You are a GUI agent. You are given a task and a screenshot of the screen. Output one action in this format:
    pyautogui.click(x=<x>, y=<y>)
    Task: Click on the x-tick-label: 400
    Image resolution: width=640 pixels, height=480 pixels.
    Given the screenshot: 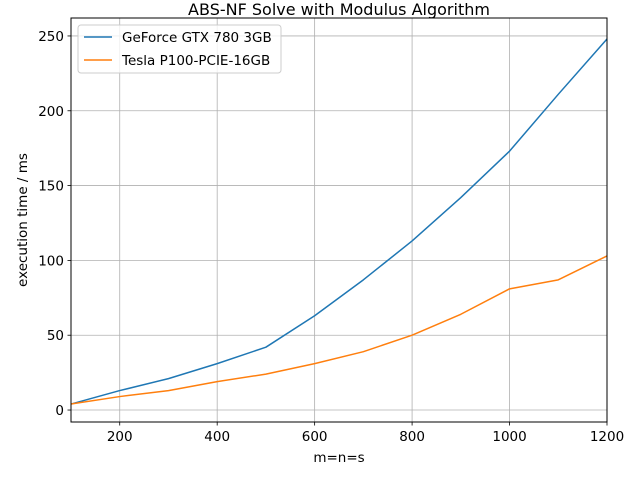 What is the action you would take?
    pyautogui.click(x=217, y=437)
    